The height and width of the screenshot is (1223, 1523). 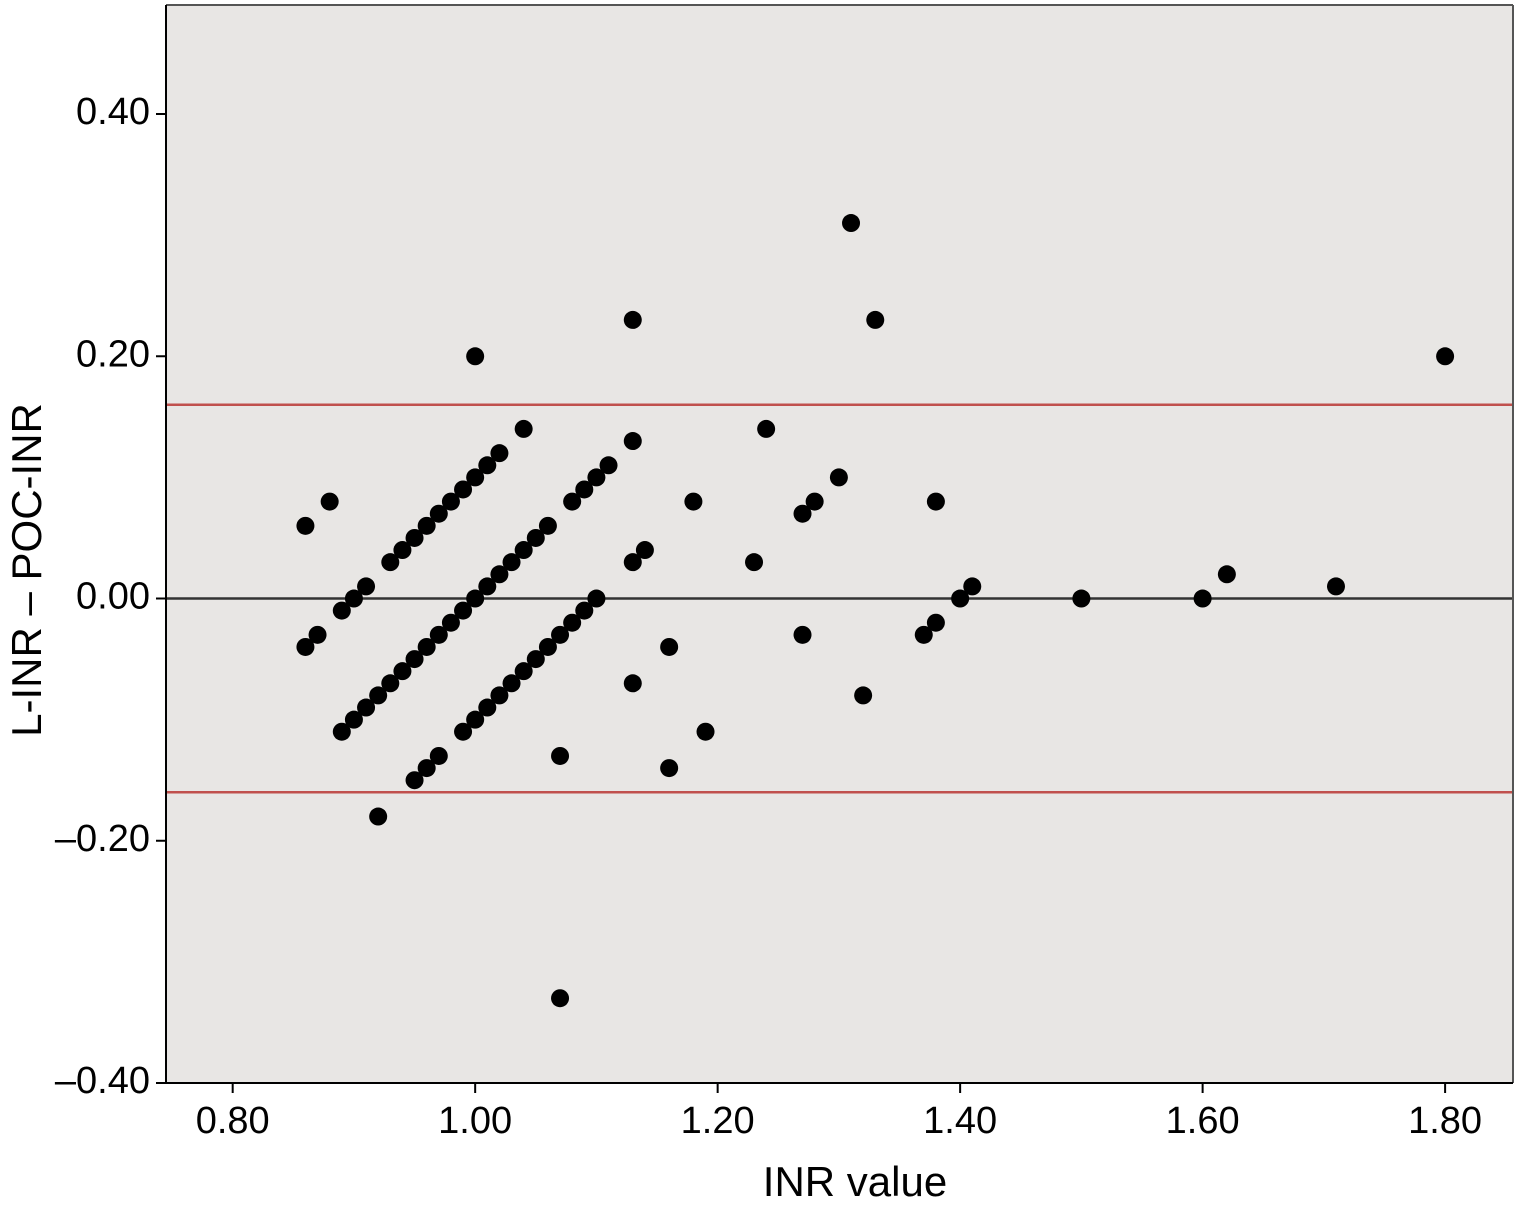 I want to click on x-axis-label: INR value, so click(x=855, y=1181).